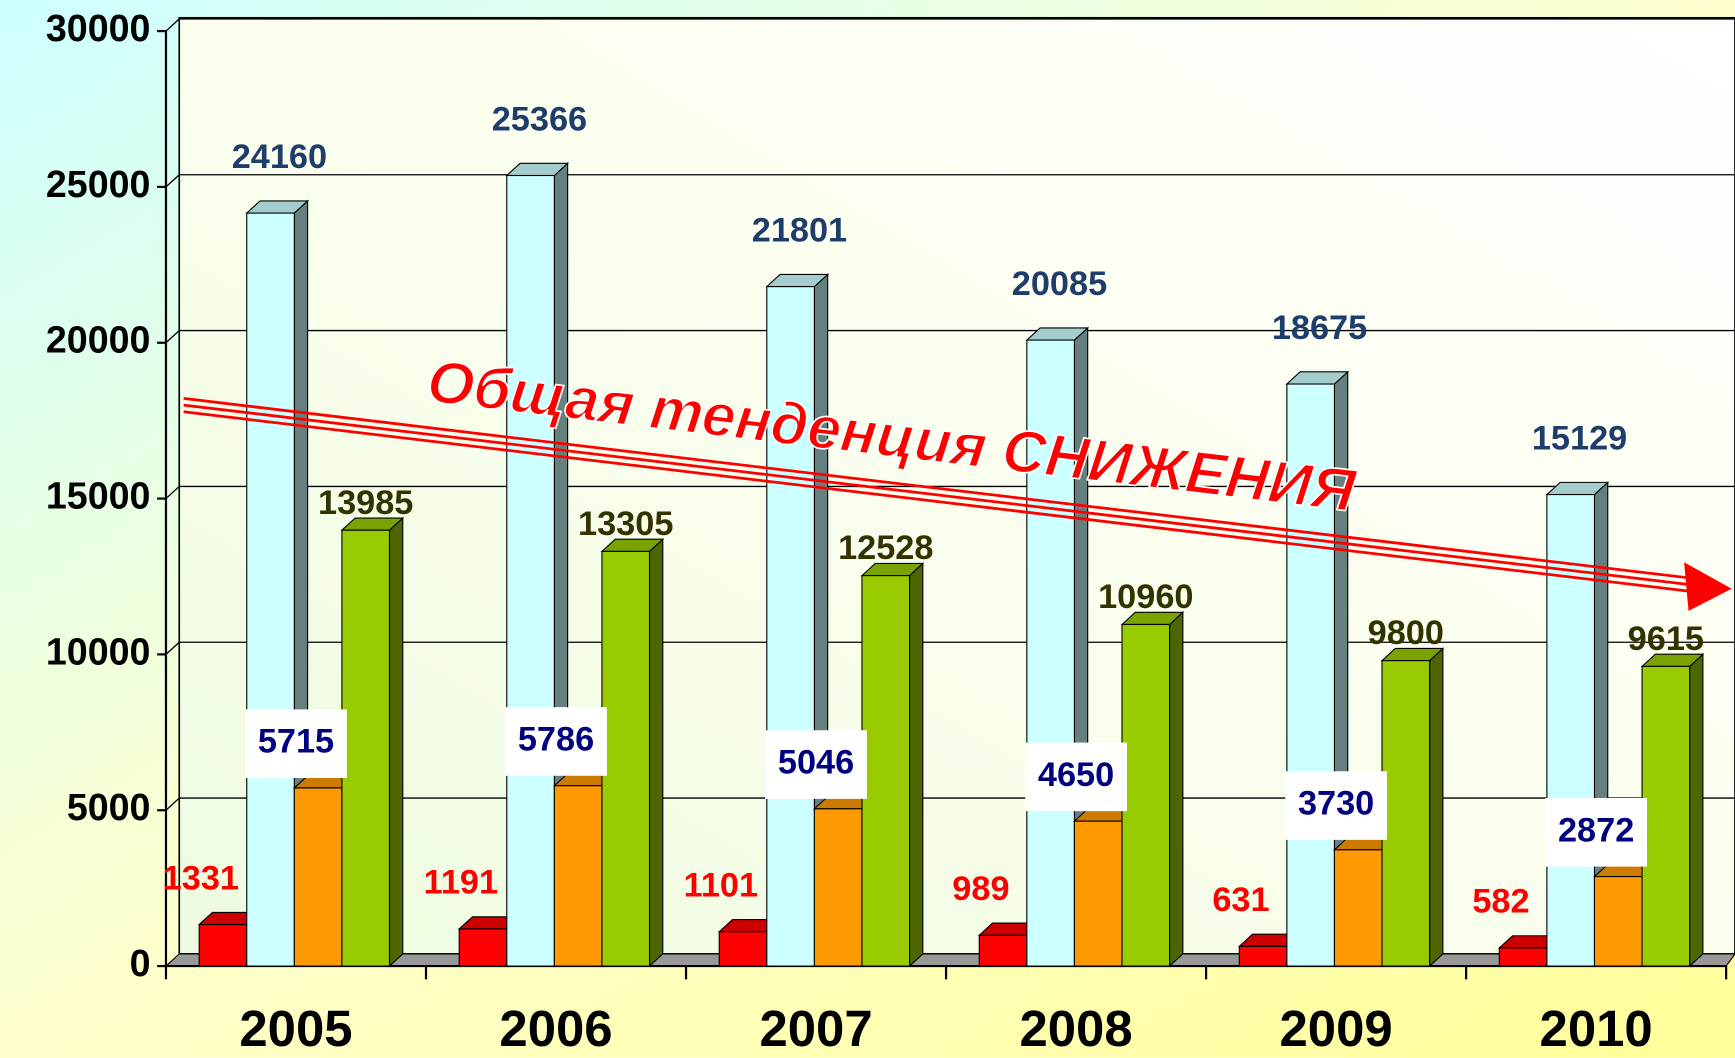 This screenshot has height=1058, width=1735. I want to click on data-label: 631, so click(1240, 900).